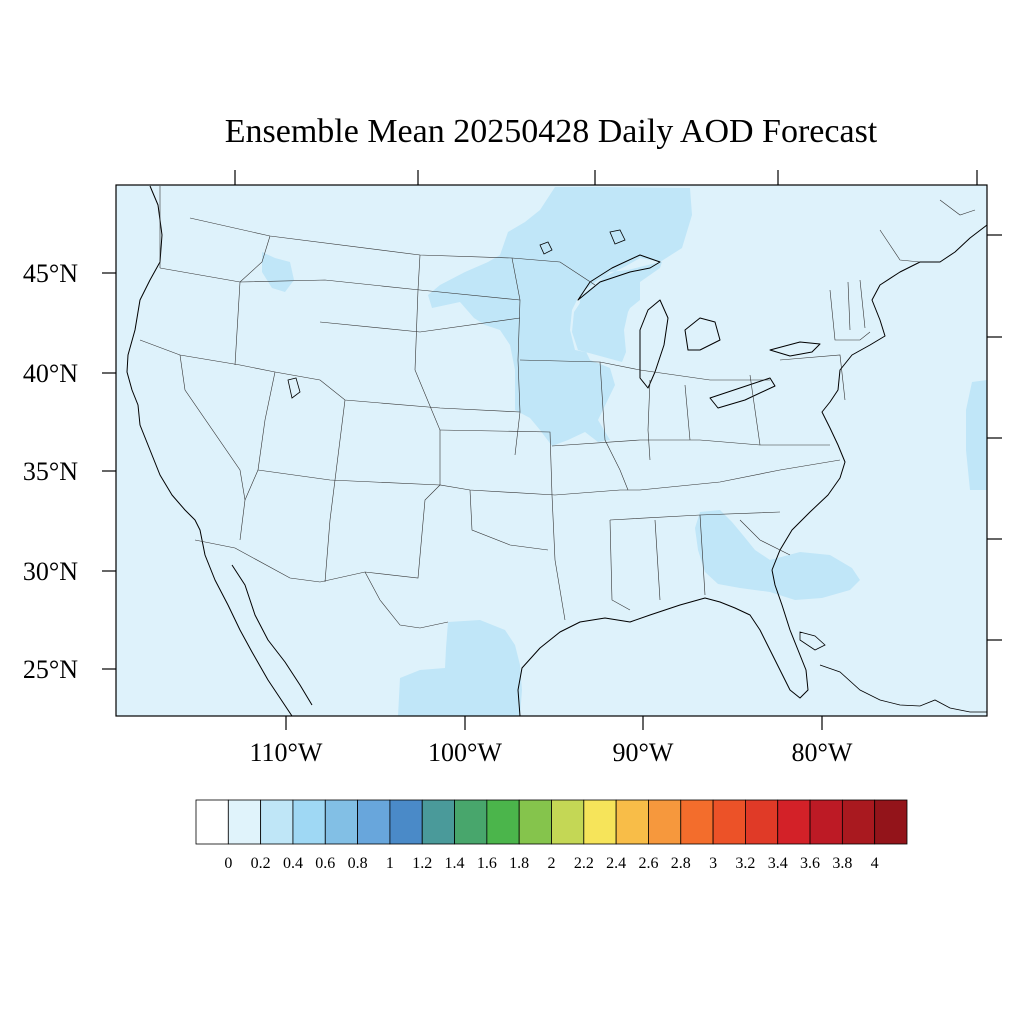 The image size is (1024, 1024). I want to click on colorbar-label: 2.8, so click(681, 863).